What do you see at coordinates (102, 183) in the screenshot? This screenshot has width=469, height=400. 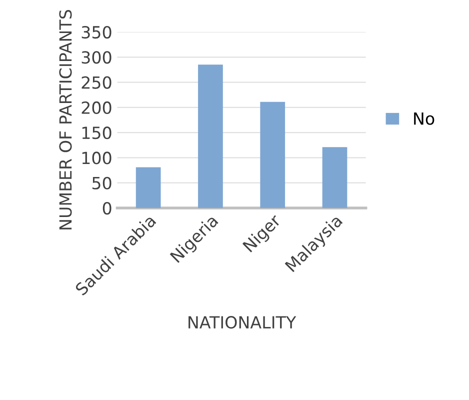 I see `y-tick-label: 50` at bounding box center [102, 183].